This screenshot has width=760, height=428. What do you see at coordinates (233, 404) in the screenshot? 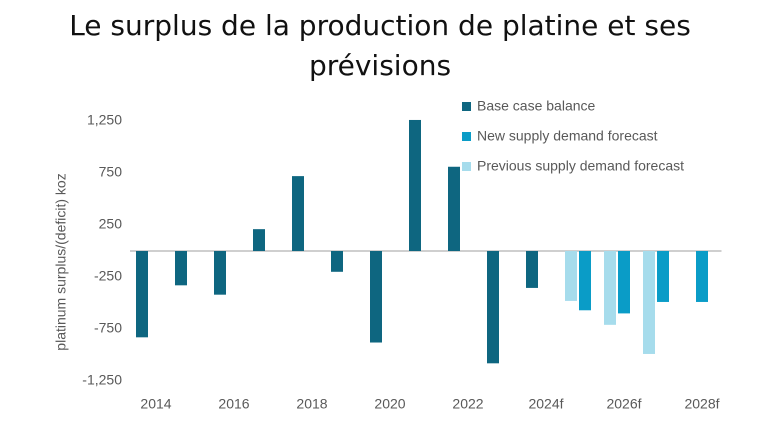
I see `x-tick-label: 2016` at bounding box center [233, 404].